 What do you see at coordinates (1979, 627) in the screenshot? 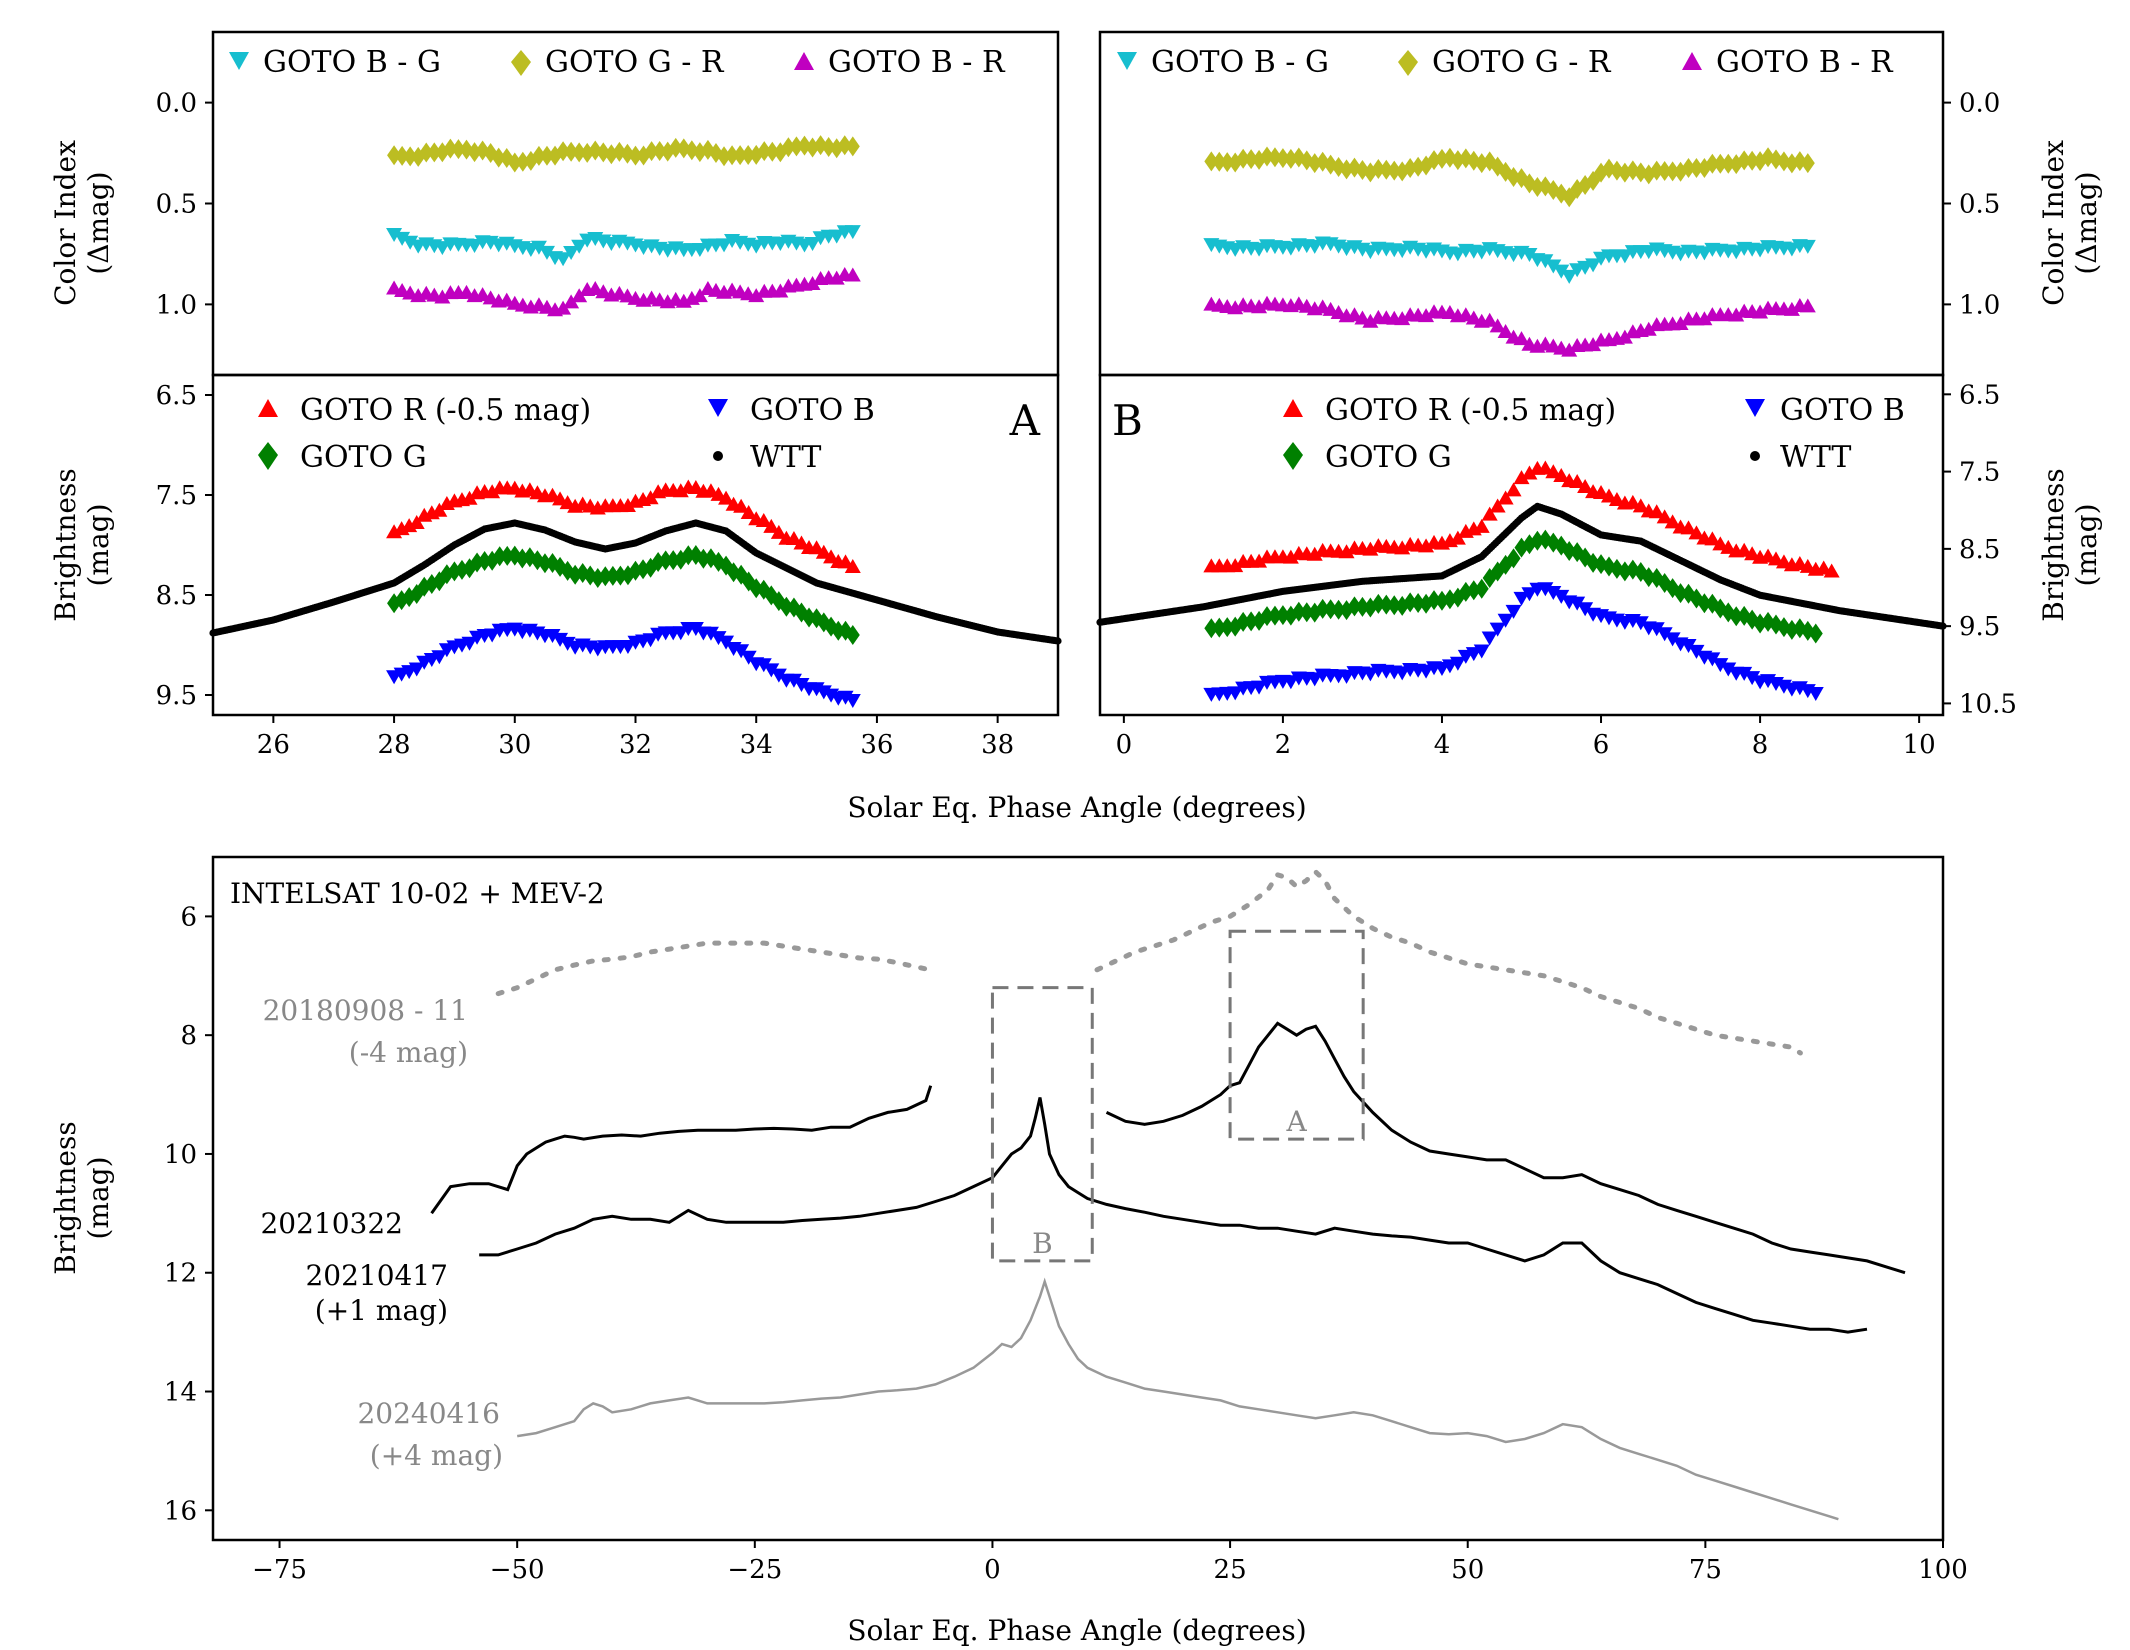
I see `y-tick-label: 9.5` at bounding box center [1979, 627].